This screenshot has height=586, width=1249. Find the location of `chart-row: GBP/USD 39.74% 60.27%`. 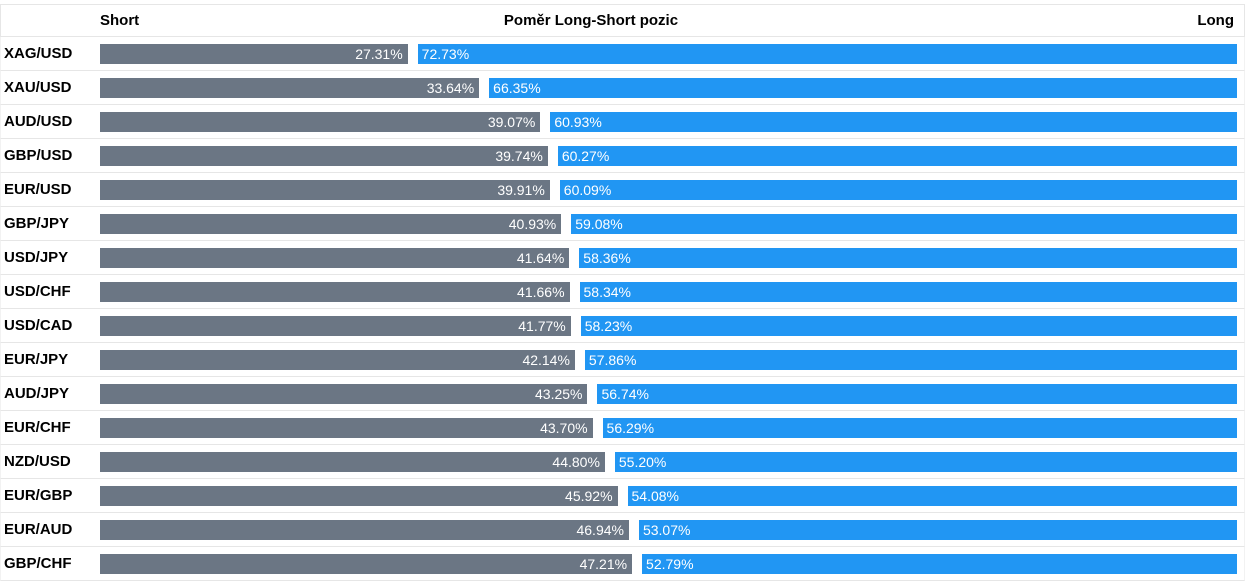

chart-row: GBP/USD 39.74% 60.27% is located at coordinates (622, 156).